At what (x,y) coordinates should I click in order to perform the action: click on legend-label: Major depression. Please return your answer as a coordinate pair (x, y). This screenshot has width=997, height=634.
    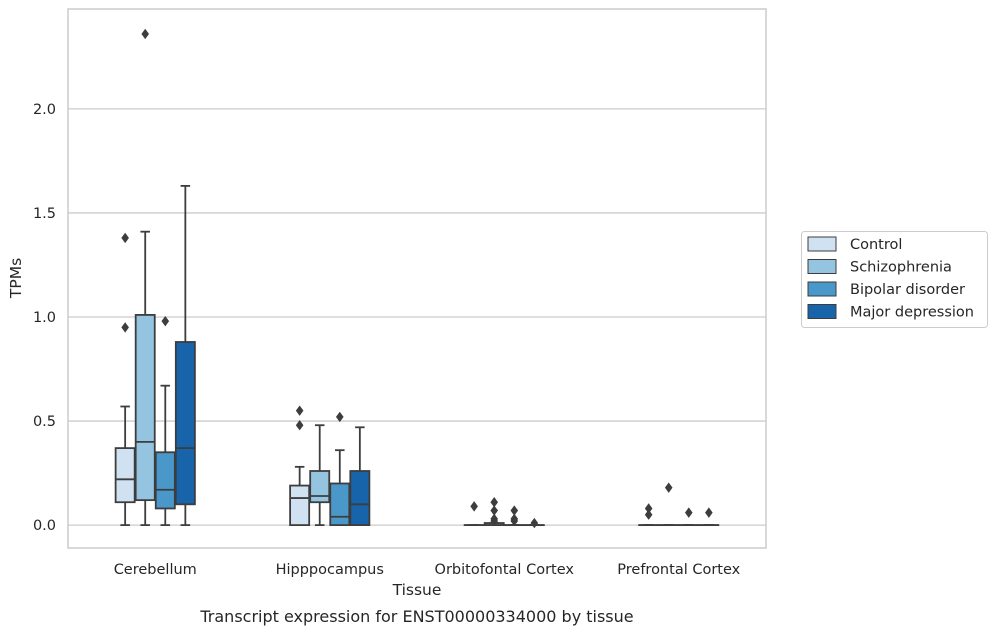
    Looking at the image, I should click on (912, 313).